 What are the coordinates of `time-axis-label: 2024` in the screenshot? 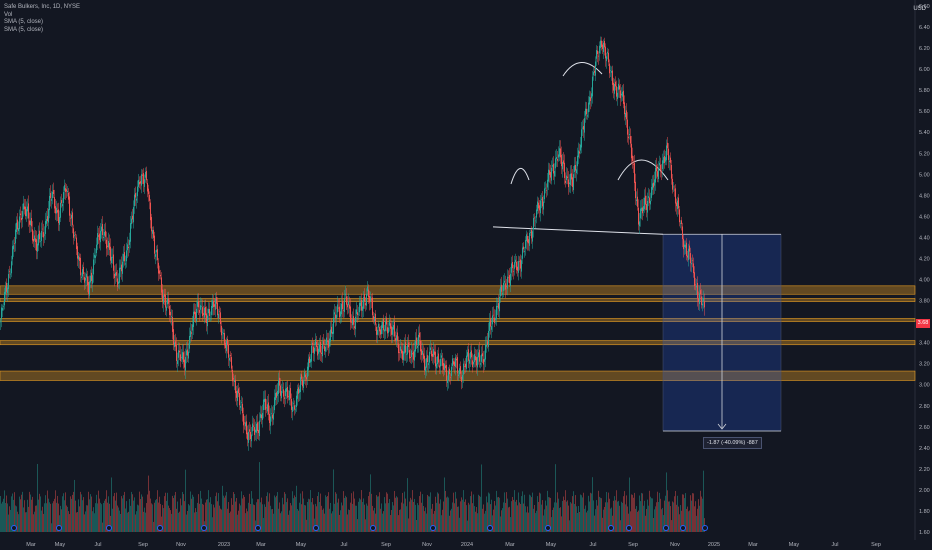 It's located at (467, 545).